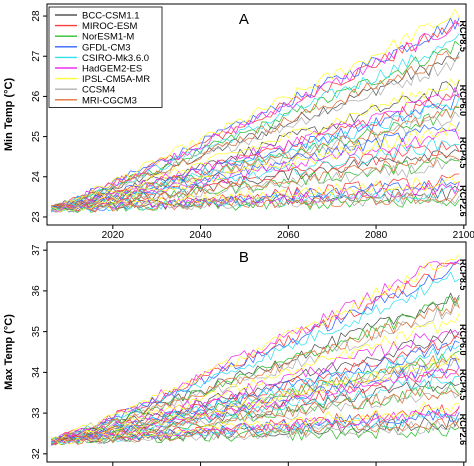  What do you see at coordinates (36, 177) in the screenshot?
I see `y-tick-label: 24` at bounding box center [36, 177].